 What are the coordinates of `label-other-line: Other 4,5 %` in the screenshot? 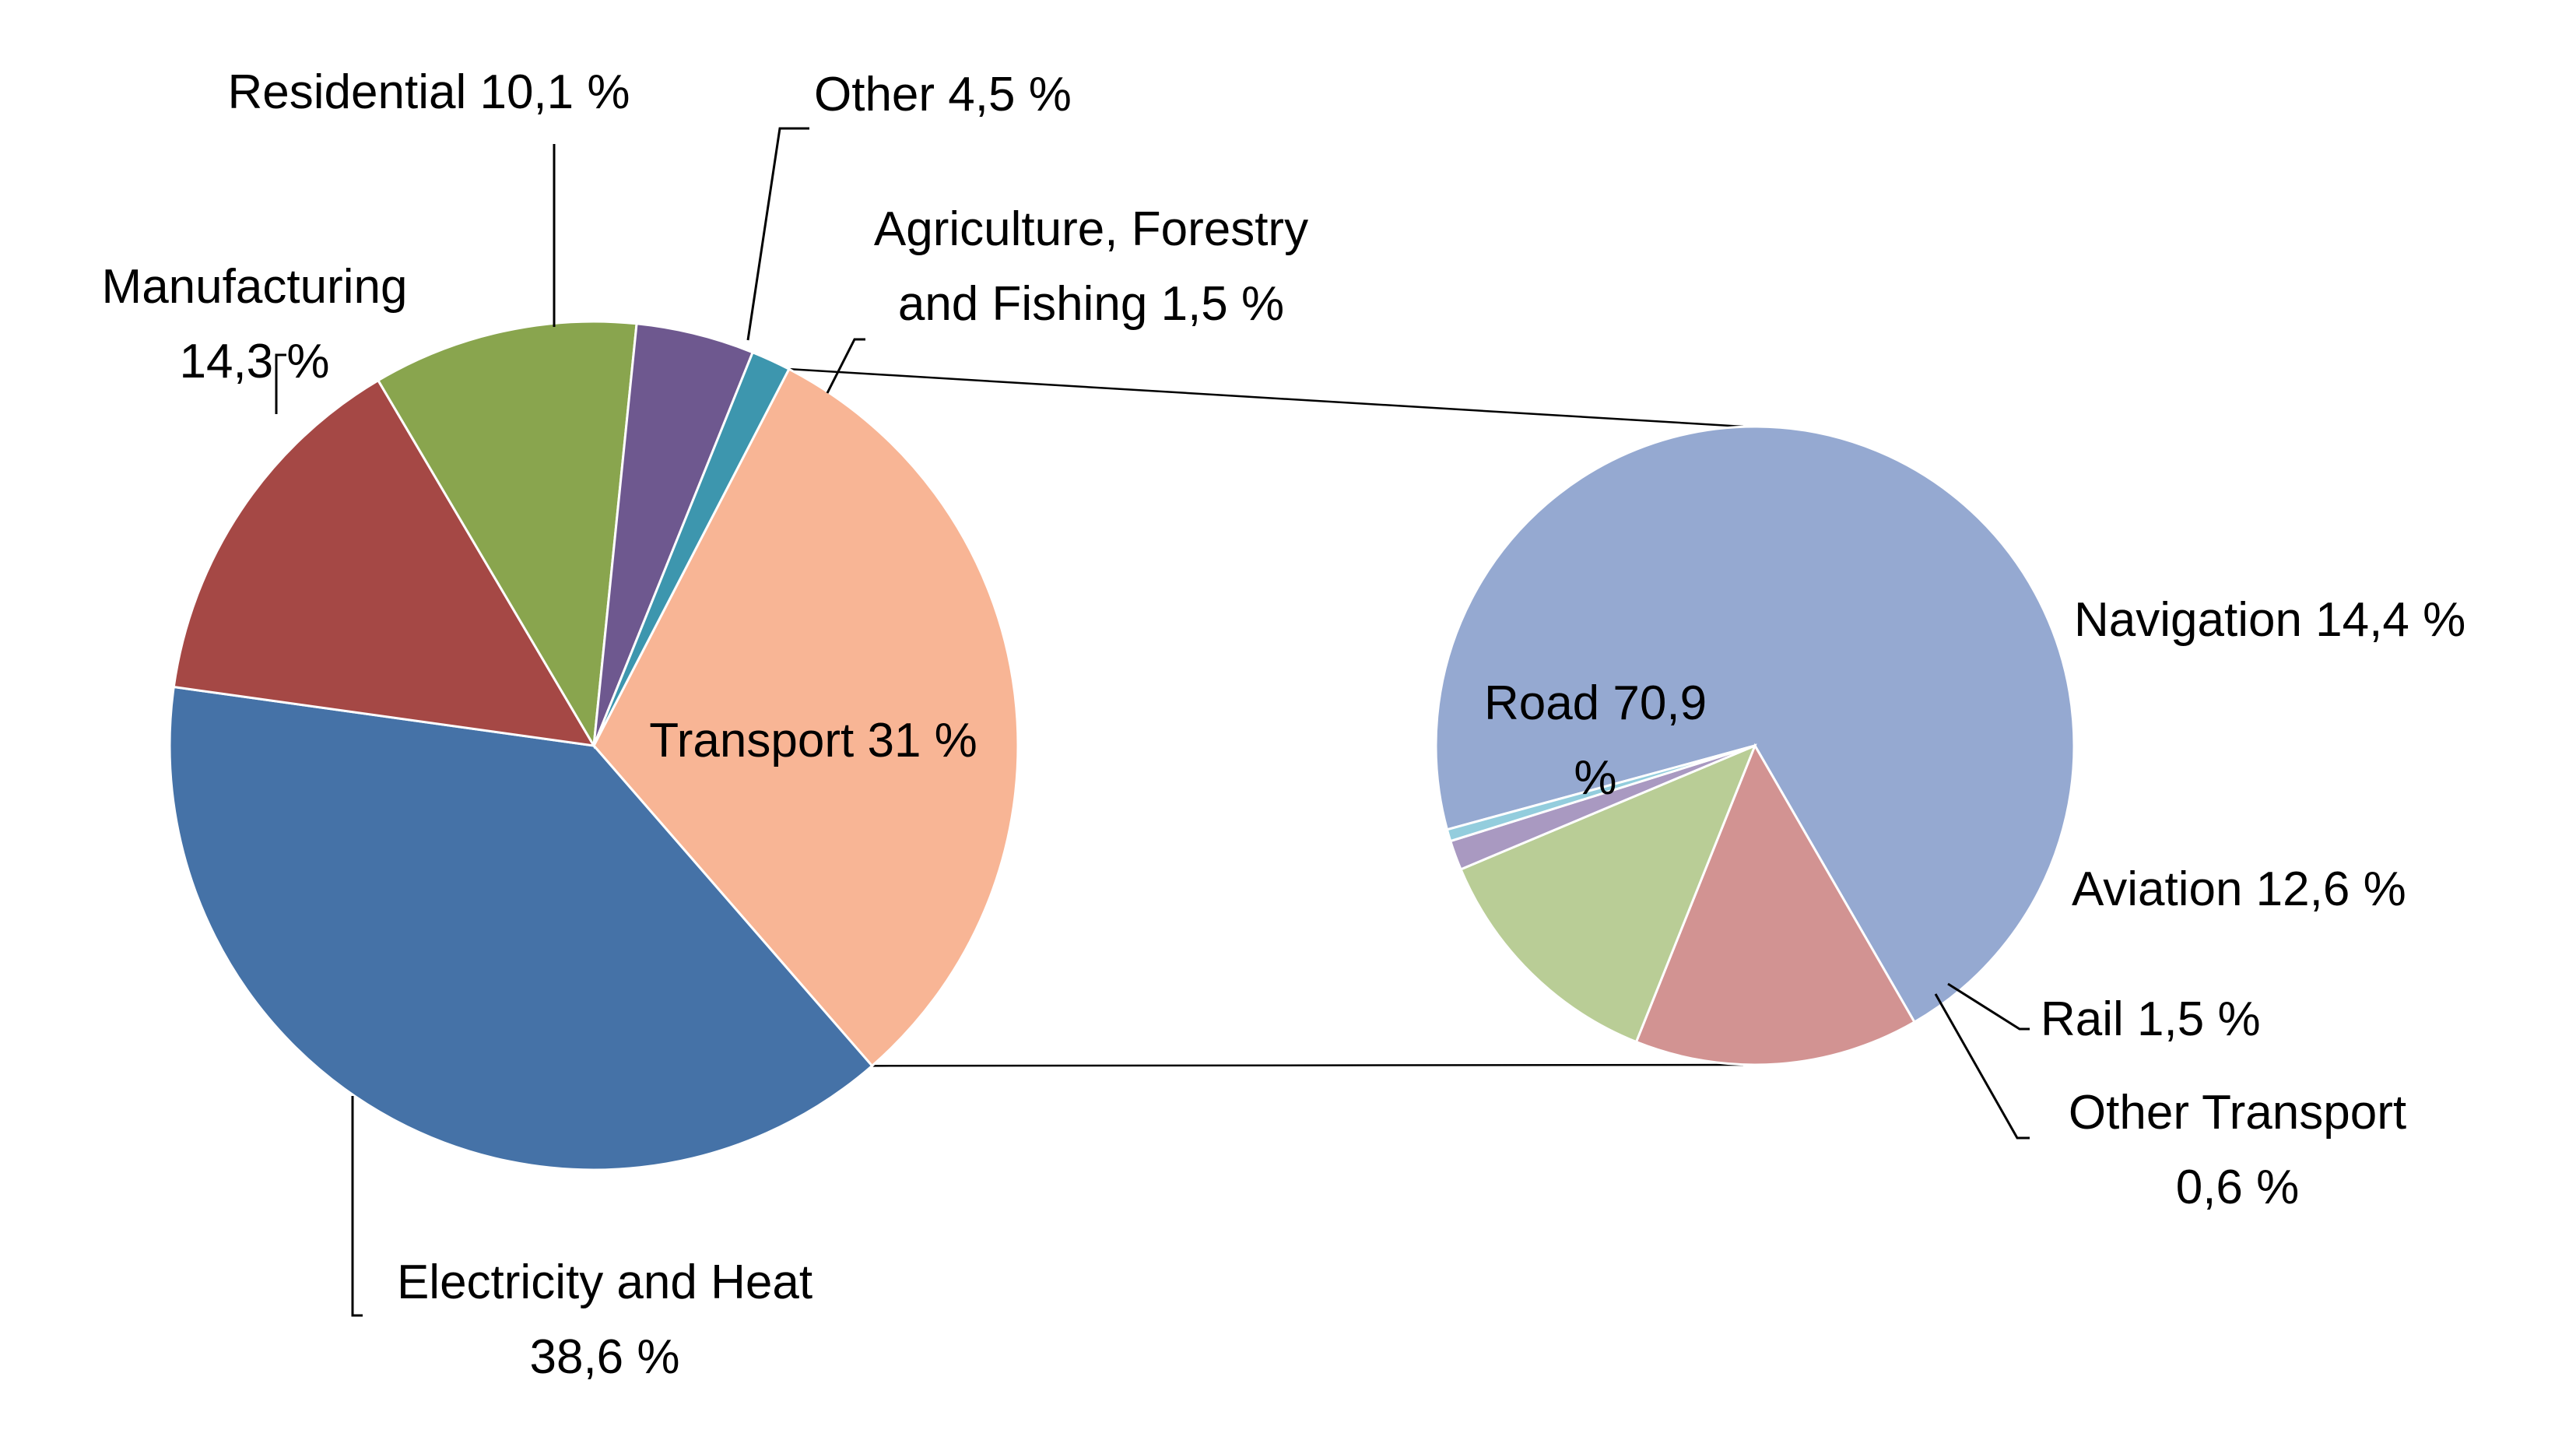 It's located at (943, 94).